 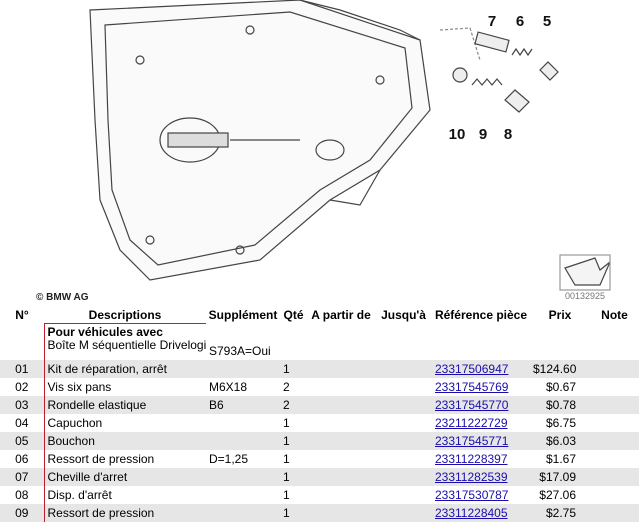 I want to click on part-row: 03 Rondelle elastique B6 2 23317545770 $0.78, so click(x=319, y=405).